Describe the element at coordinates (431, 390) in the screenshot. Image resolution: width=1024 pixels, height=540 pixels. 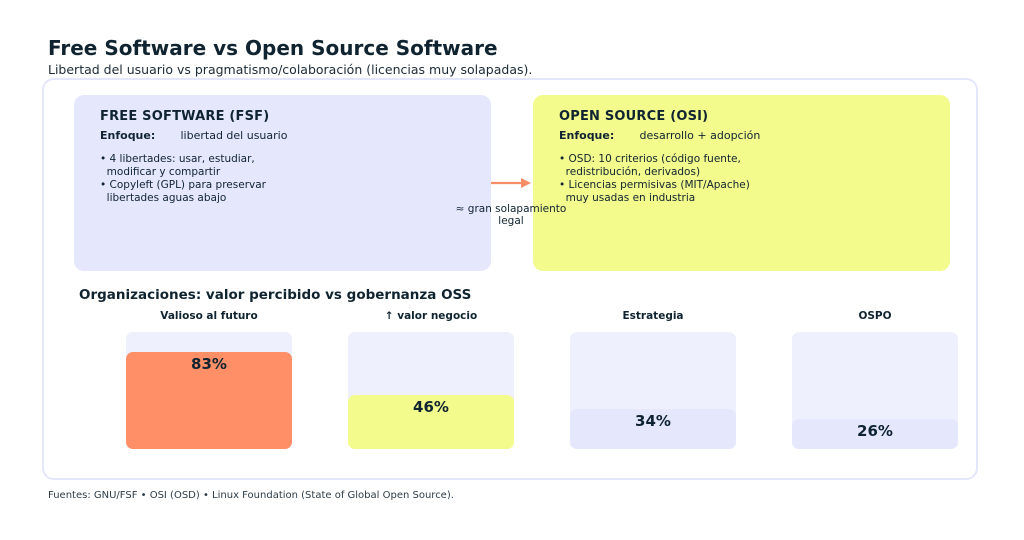
I see `metric-track: 46%` at that location.